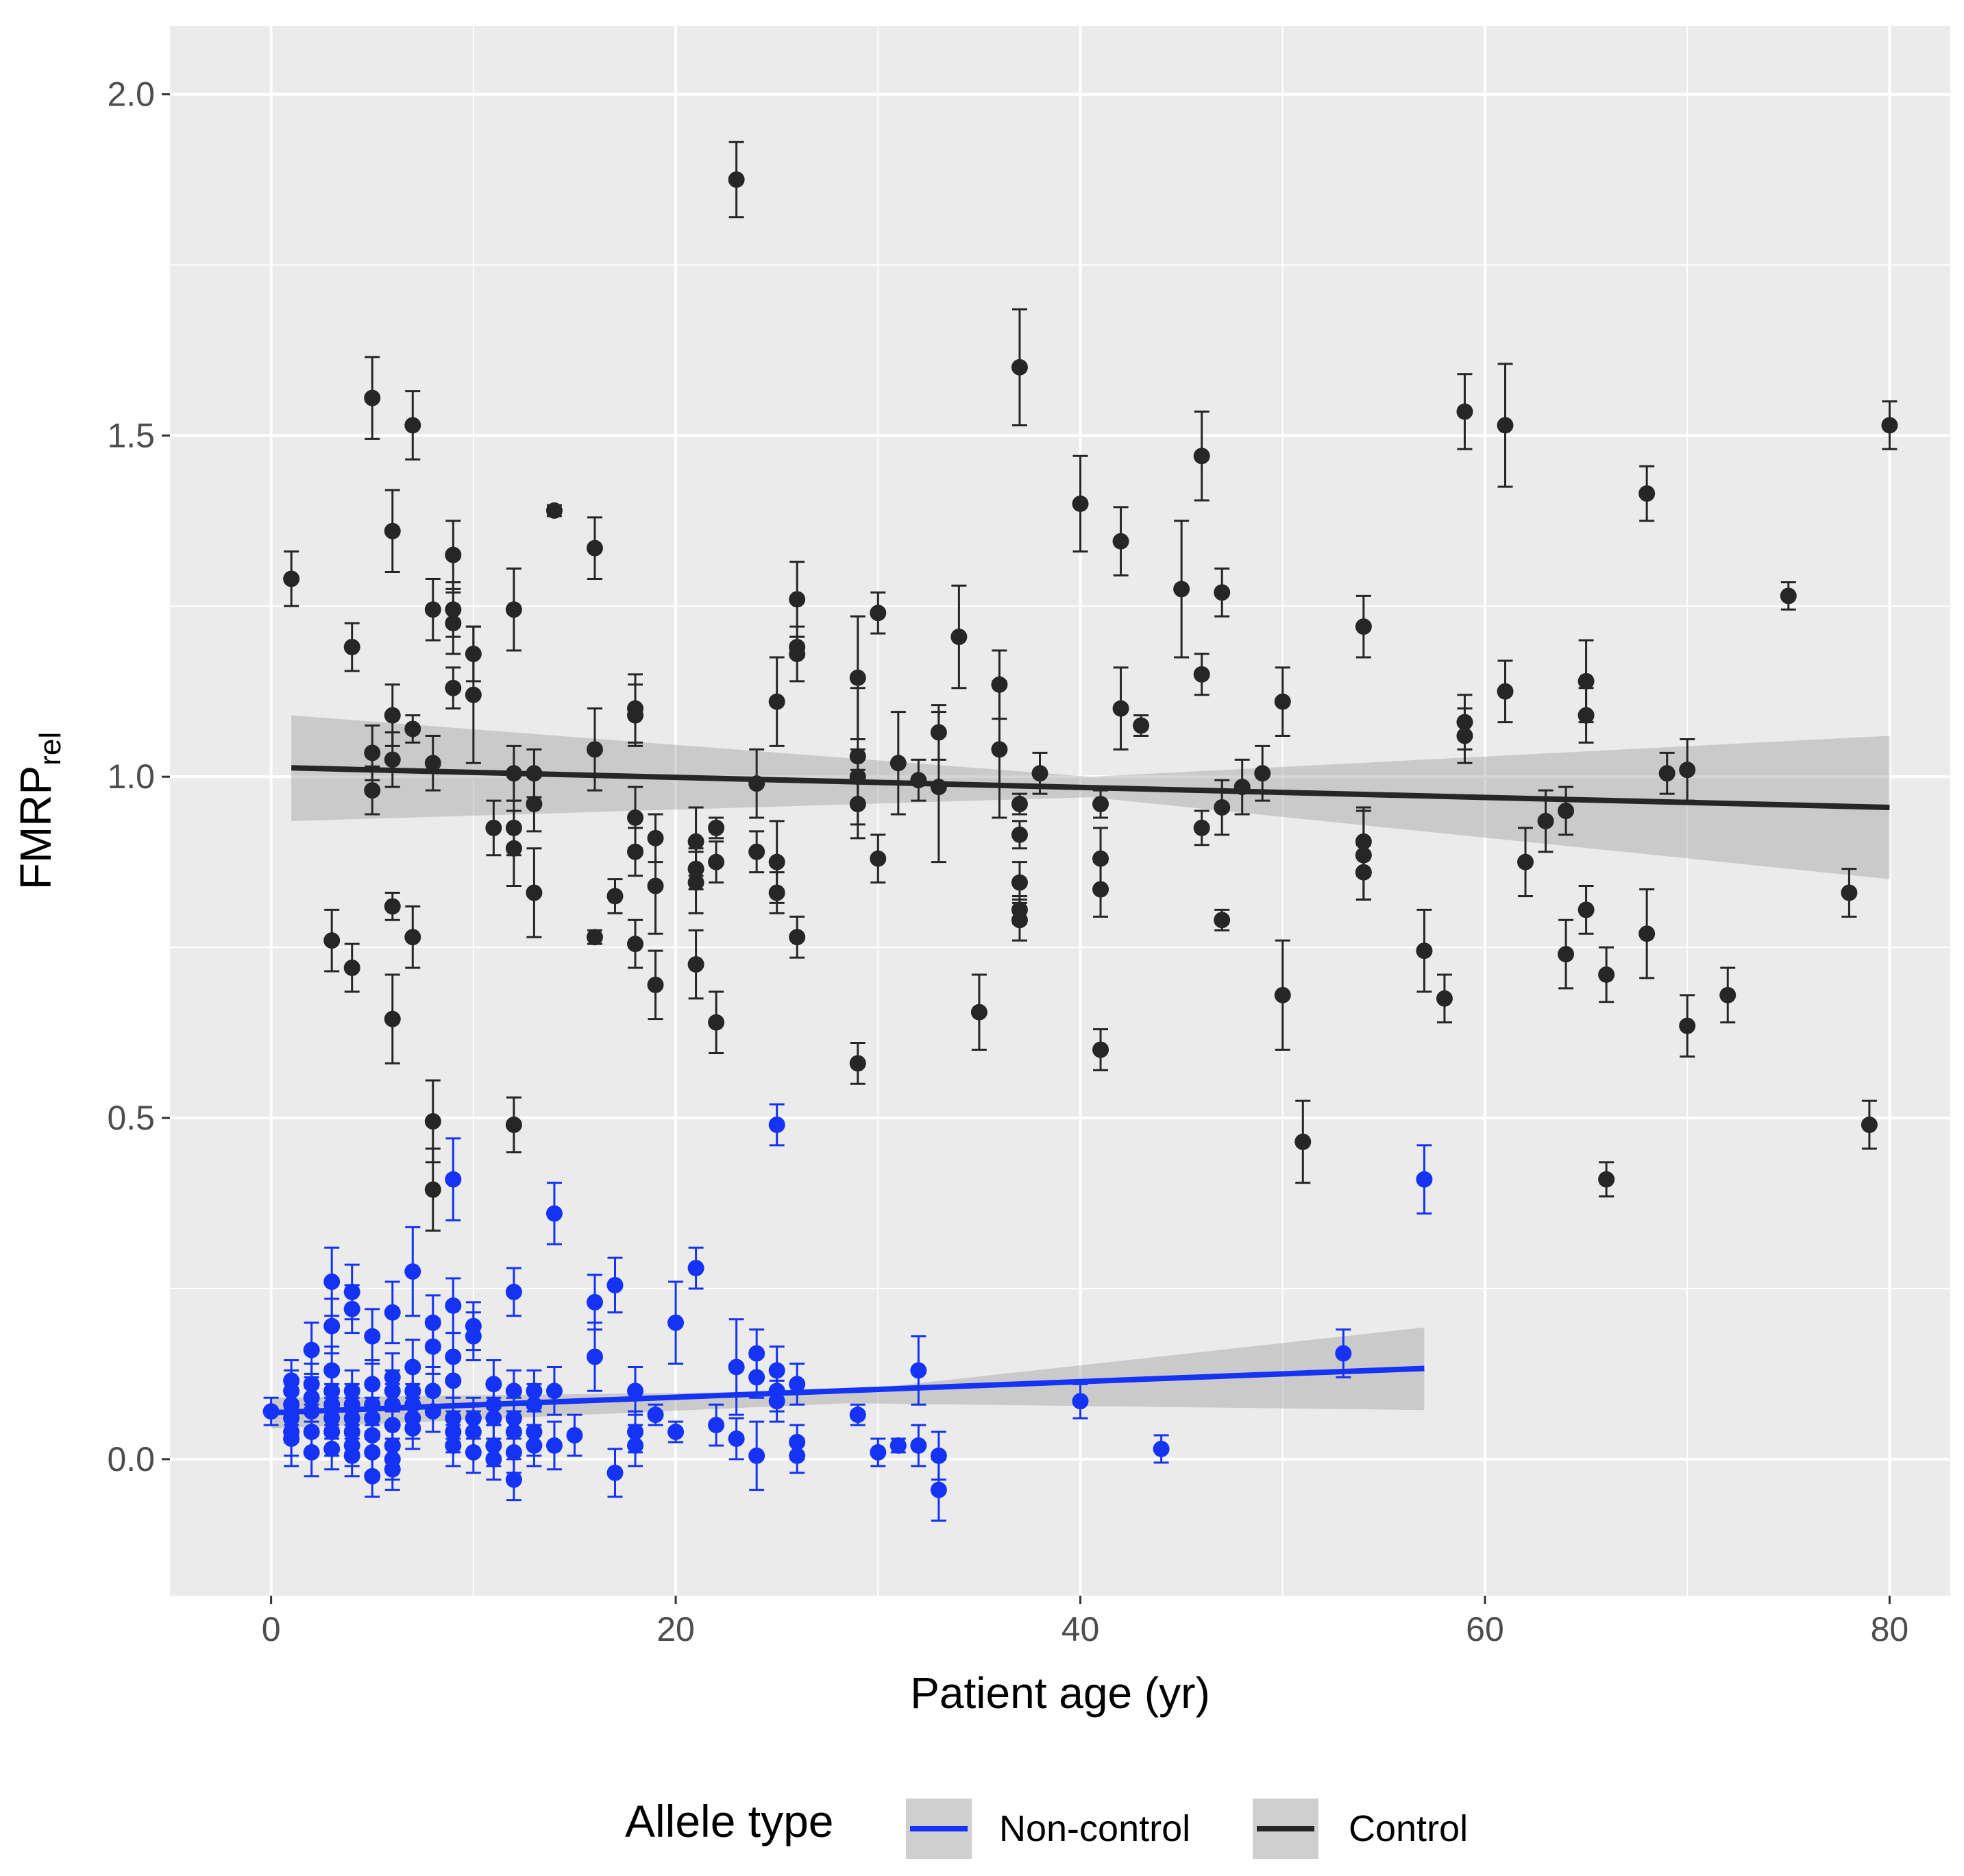 The height and width of the screenshot is (1876, 1964). Describe the element at coordinates (1090, 788) in the screenshot. I see `fit-line-control` at that location.